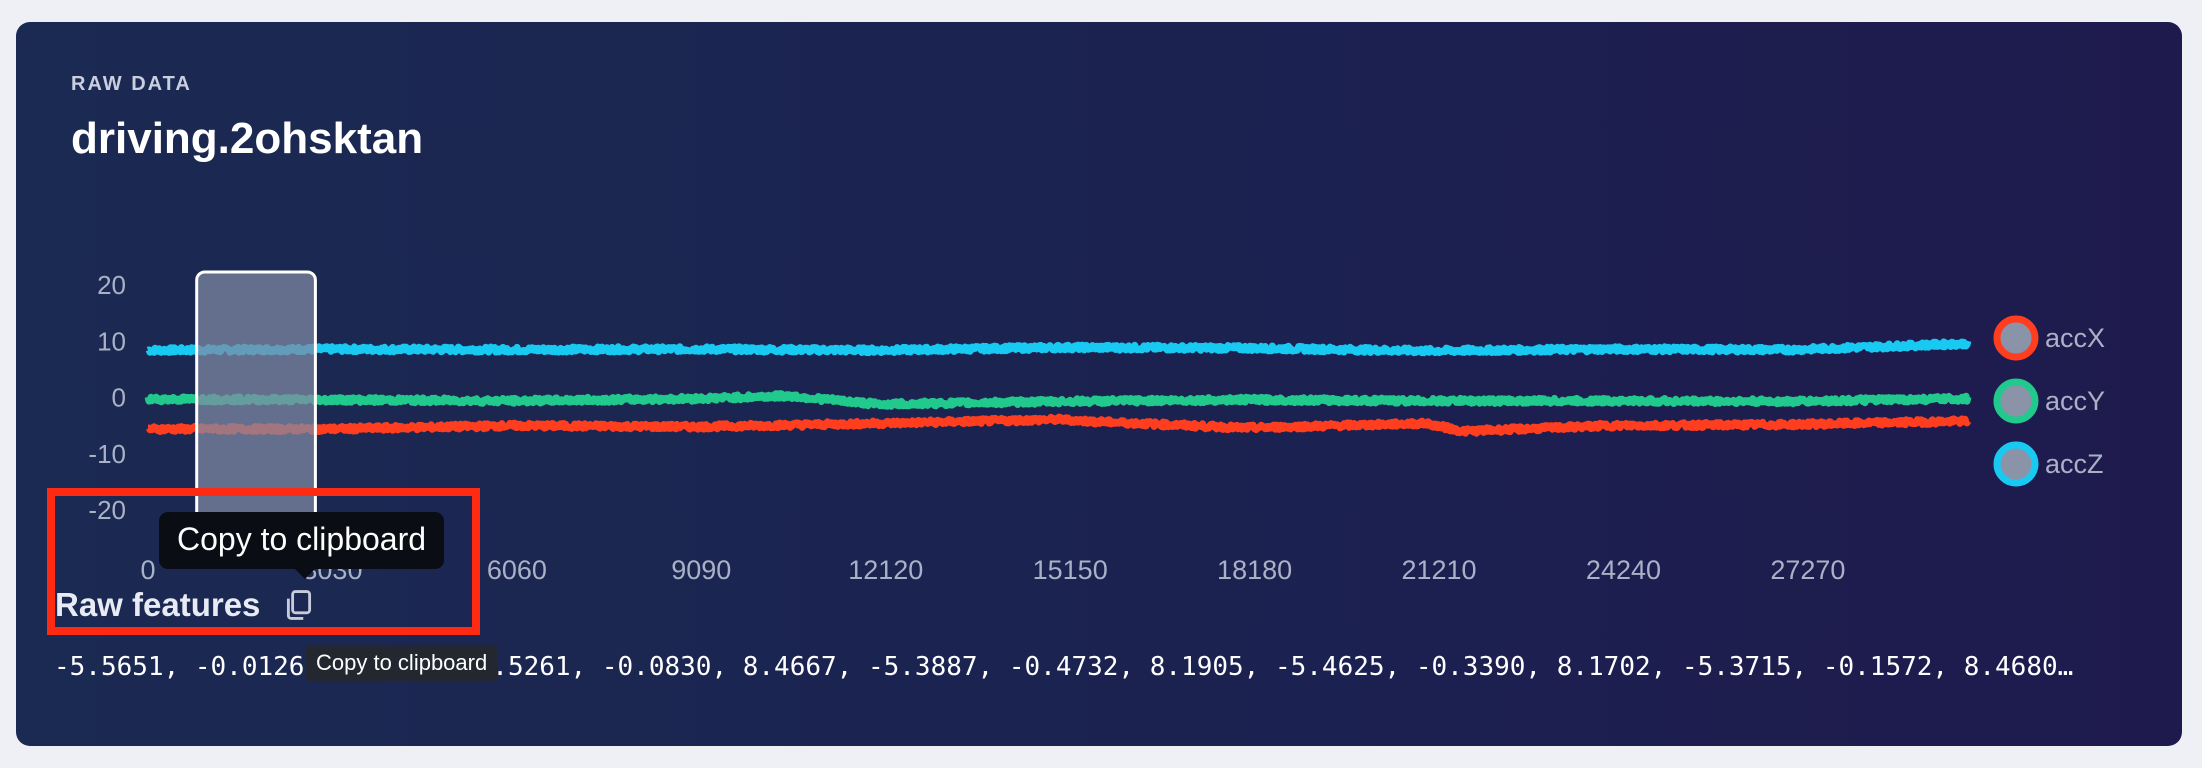  What do you see at coordinates (1058, 400) in the screenshot?
I see `series-line-accY` at bounding box center [1058, 400].